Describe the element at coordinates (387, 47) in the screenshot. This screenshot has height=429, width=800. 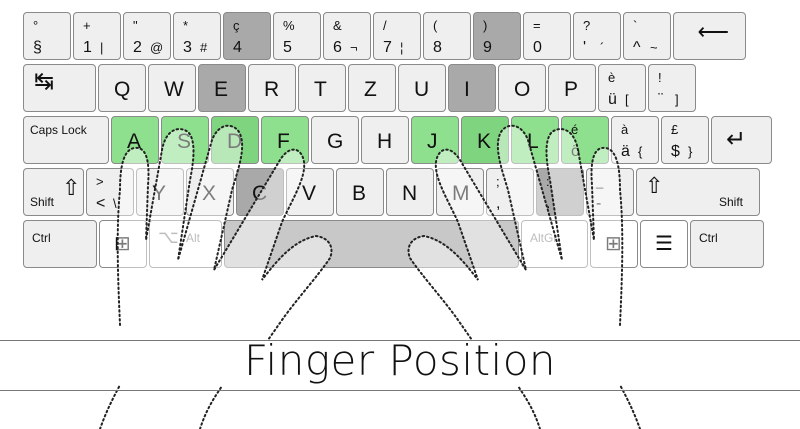
I see `key-7-bl: 7` at that location.